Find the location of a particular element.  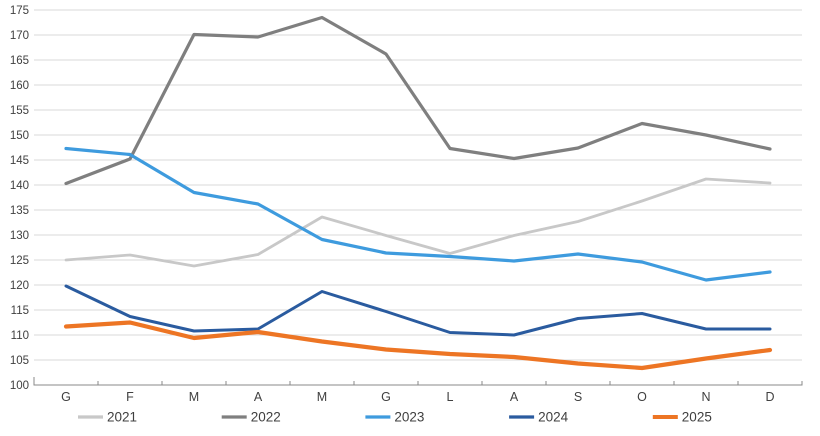

x-tick-label-3: A is located at coordinates (258, 397).